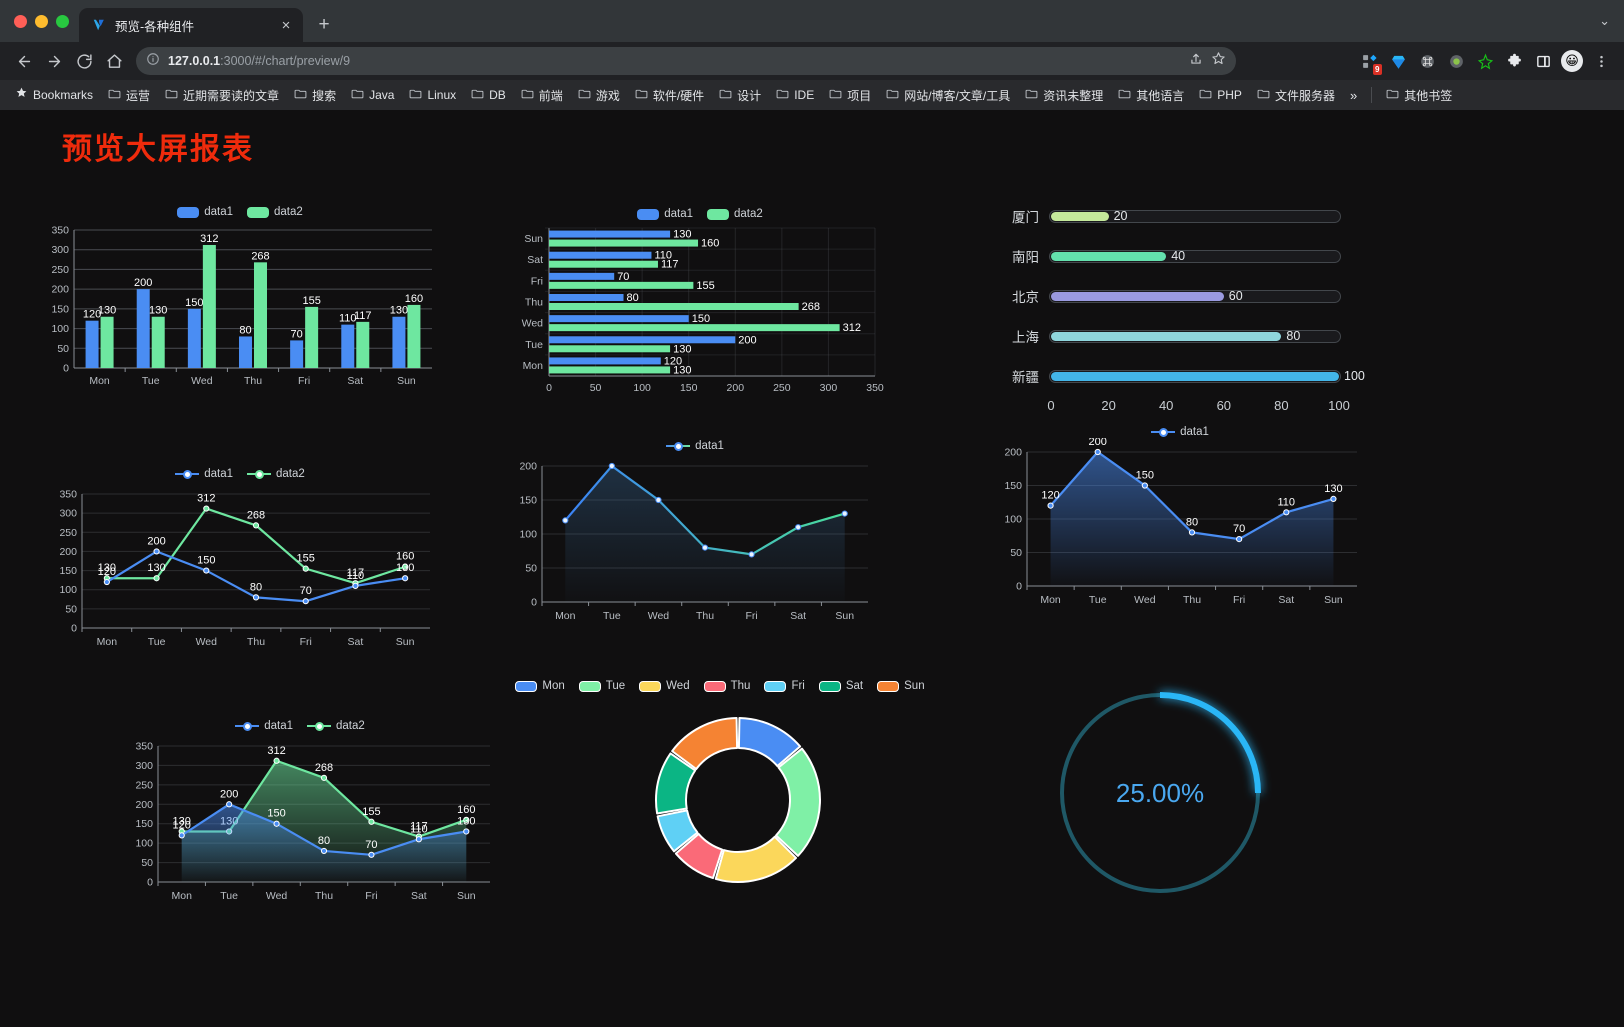 This screenshot has height=1027, width=1624. What do you see at coordinates (62, 21) in the screenshot?
I see `maximize-window-button` at bounding box center [62, 21].